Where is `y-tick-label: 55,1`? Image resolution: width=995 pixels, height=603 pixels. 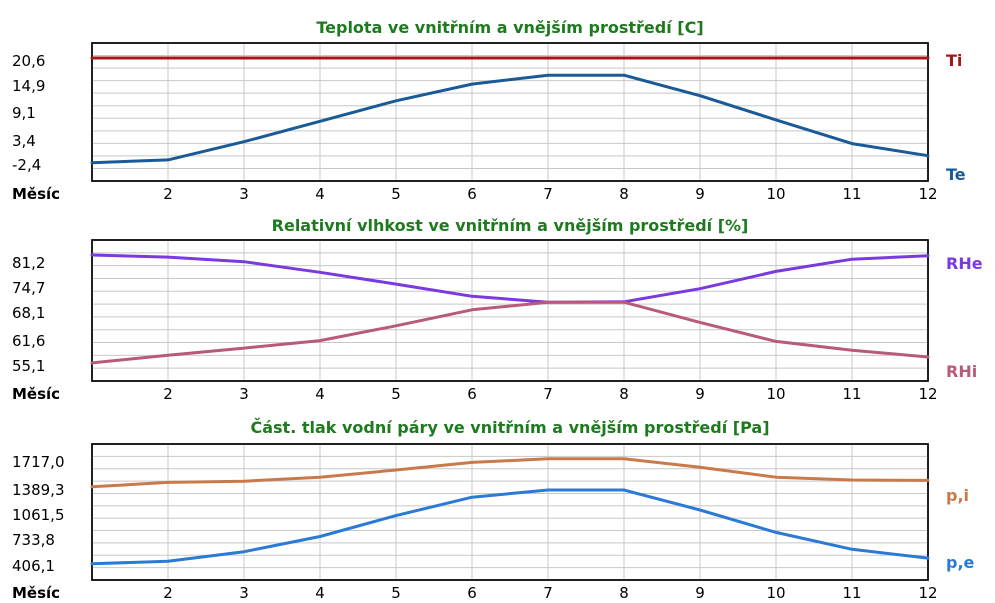
y-tick-label: 55,1 is located at coordinates (28, 366).